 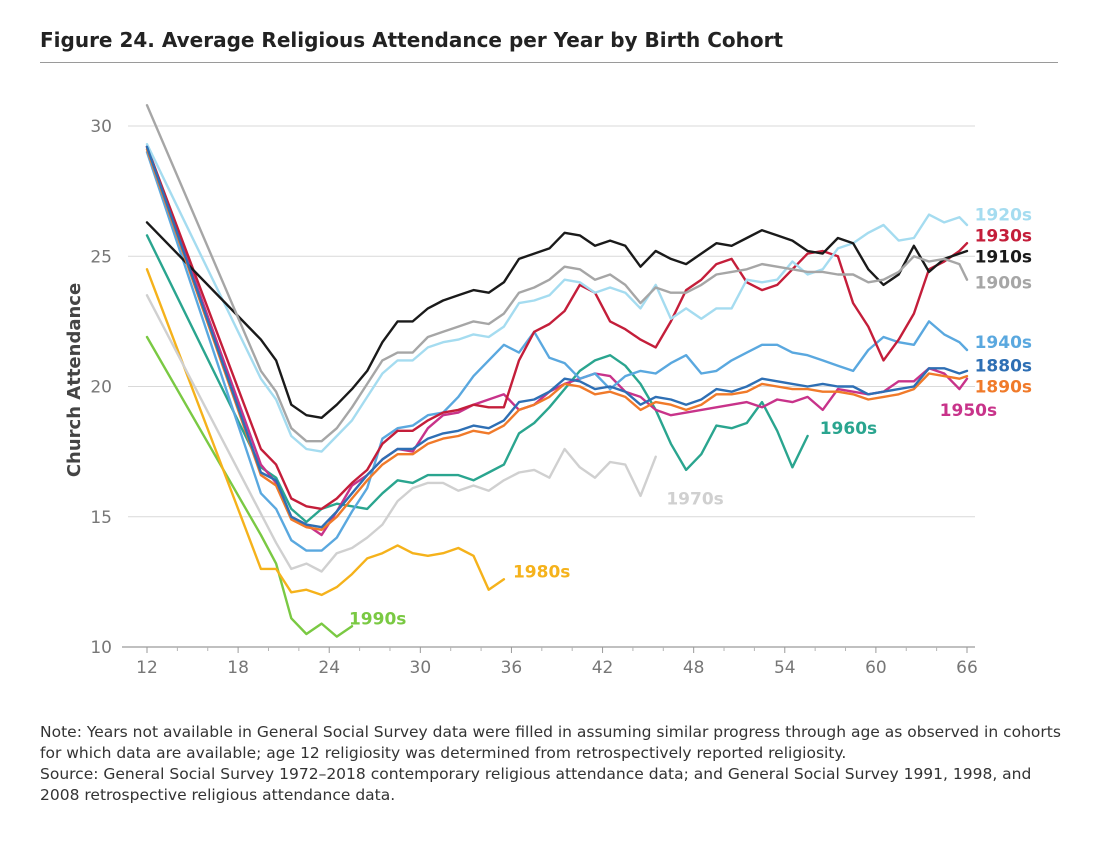 What do you see at coordinates (848, 429) in the screenshot?
I see `series-label-1960s: 1960s` at bounding box center [848, 429].